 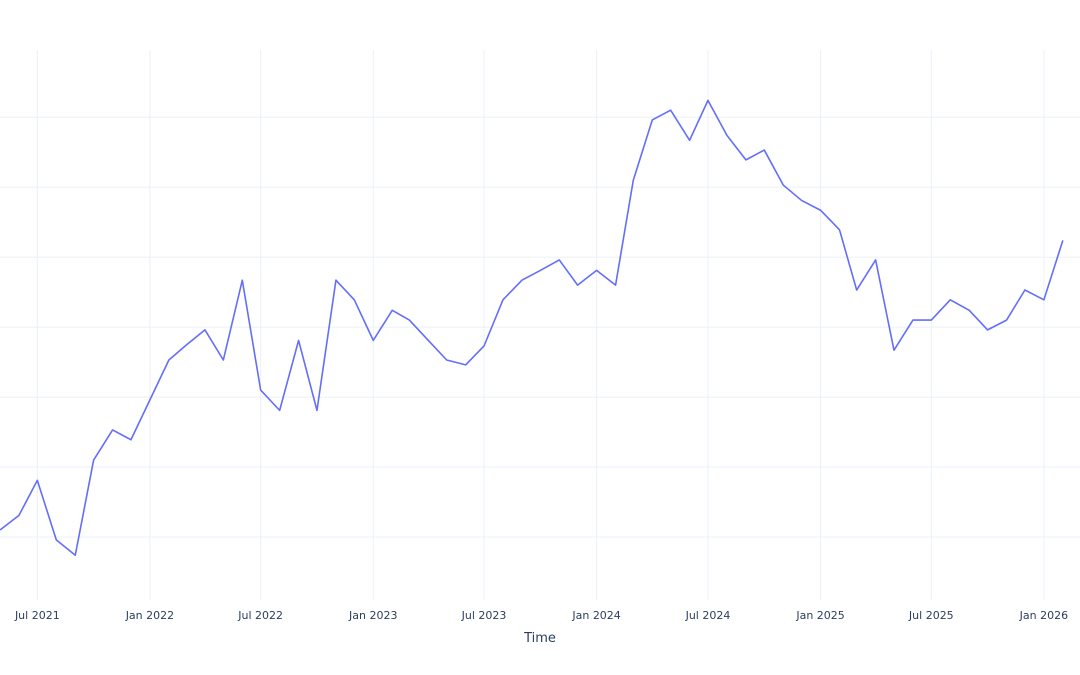 What do you see at coordinates (149, 615) in the screenshot?
I see `x-tick-label: Jan 2022` at bounding box center [149, 615].